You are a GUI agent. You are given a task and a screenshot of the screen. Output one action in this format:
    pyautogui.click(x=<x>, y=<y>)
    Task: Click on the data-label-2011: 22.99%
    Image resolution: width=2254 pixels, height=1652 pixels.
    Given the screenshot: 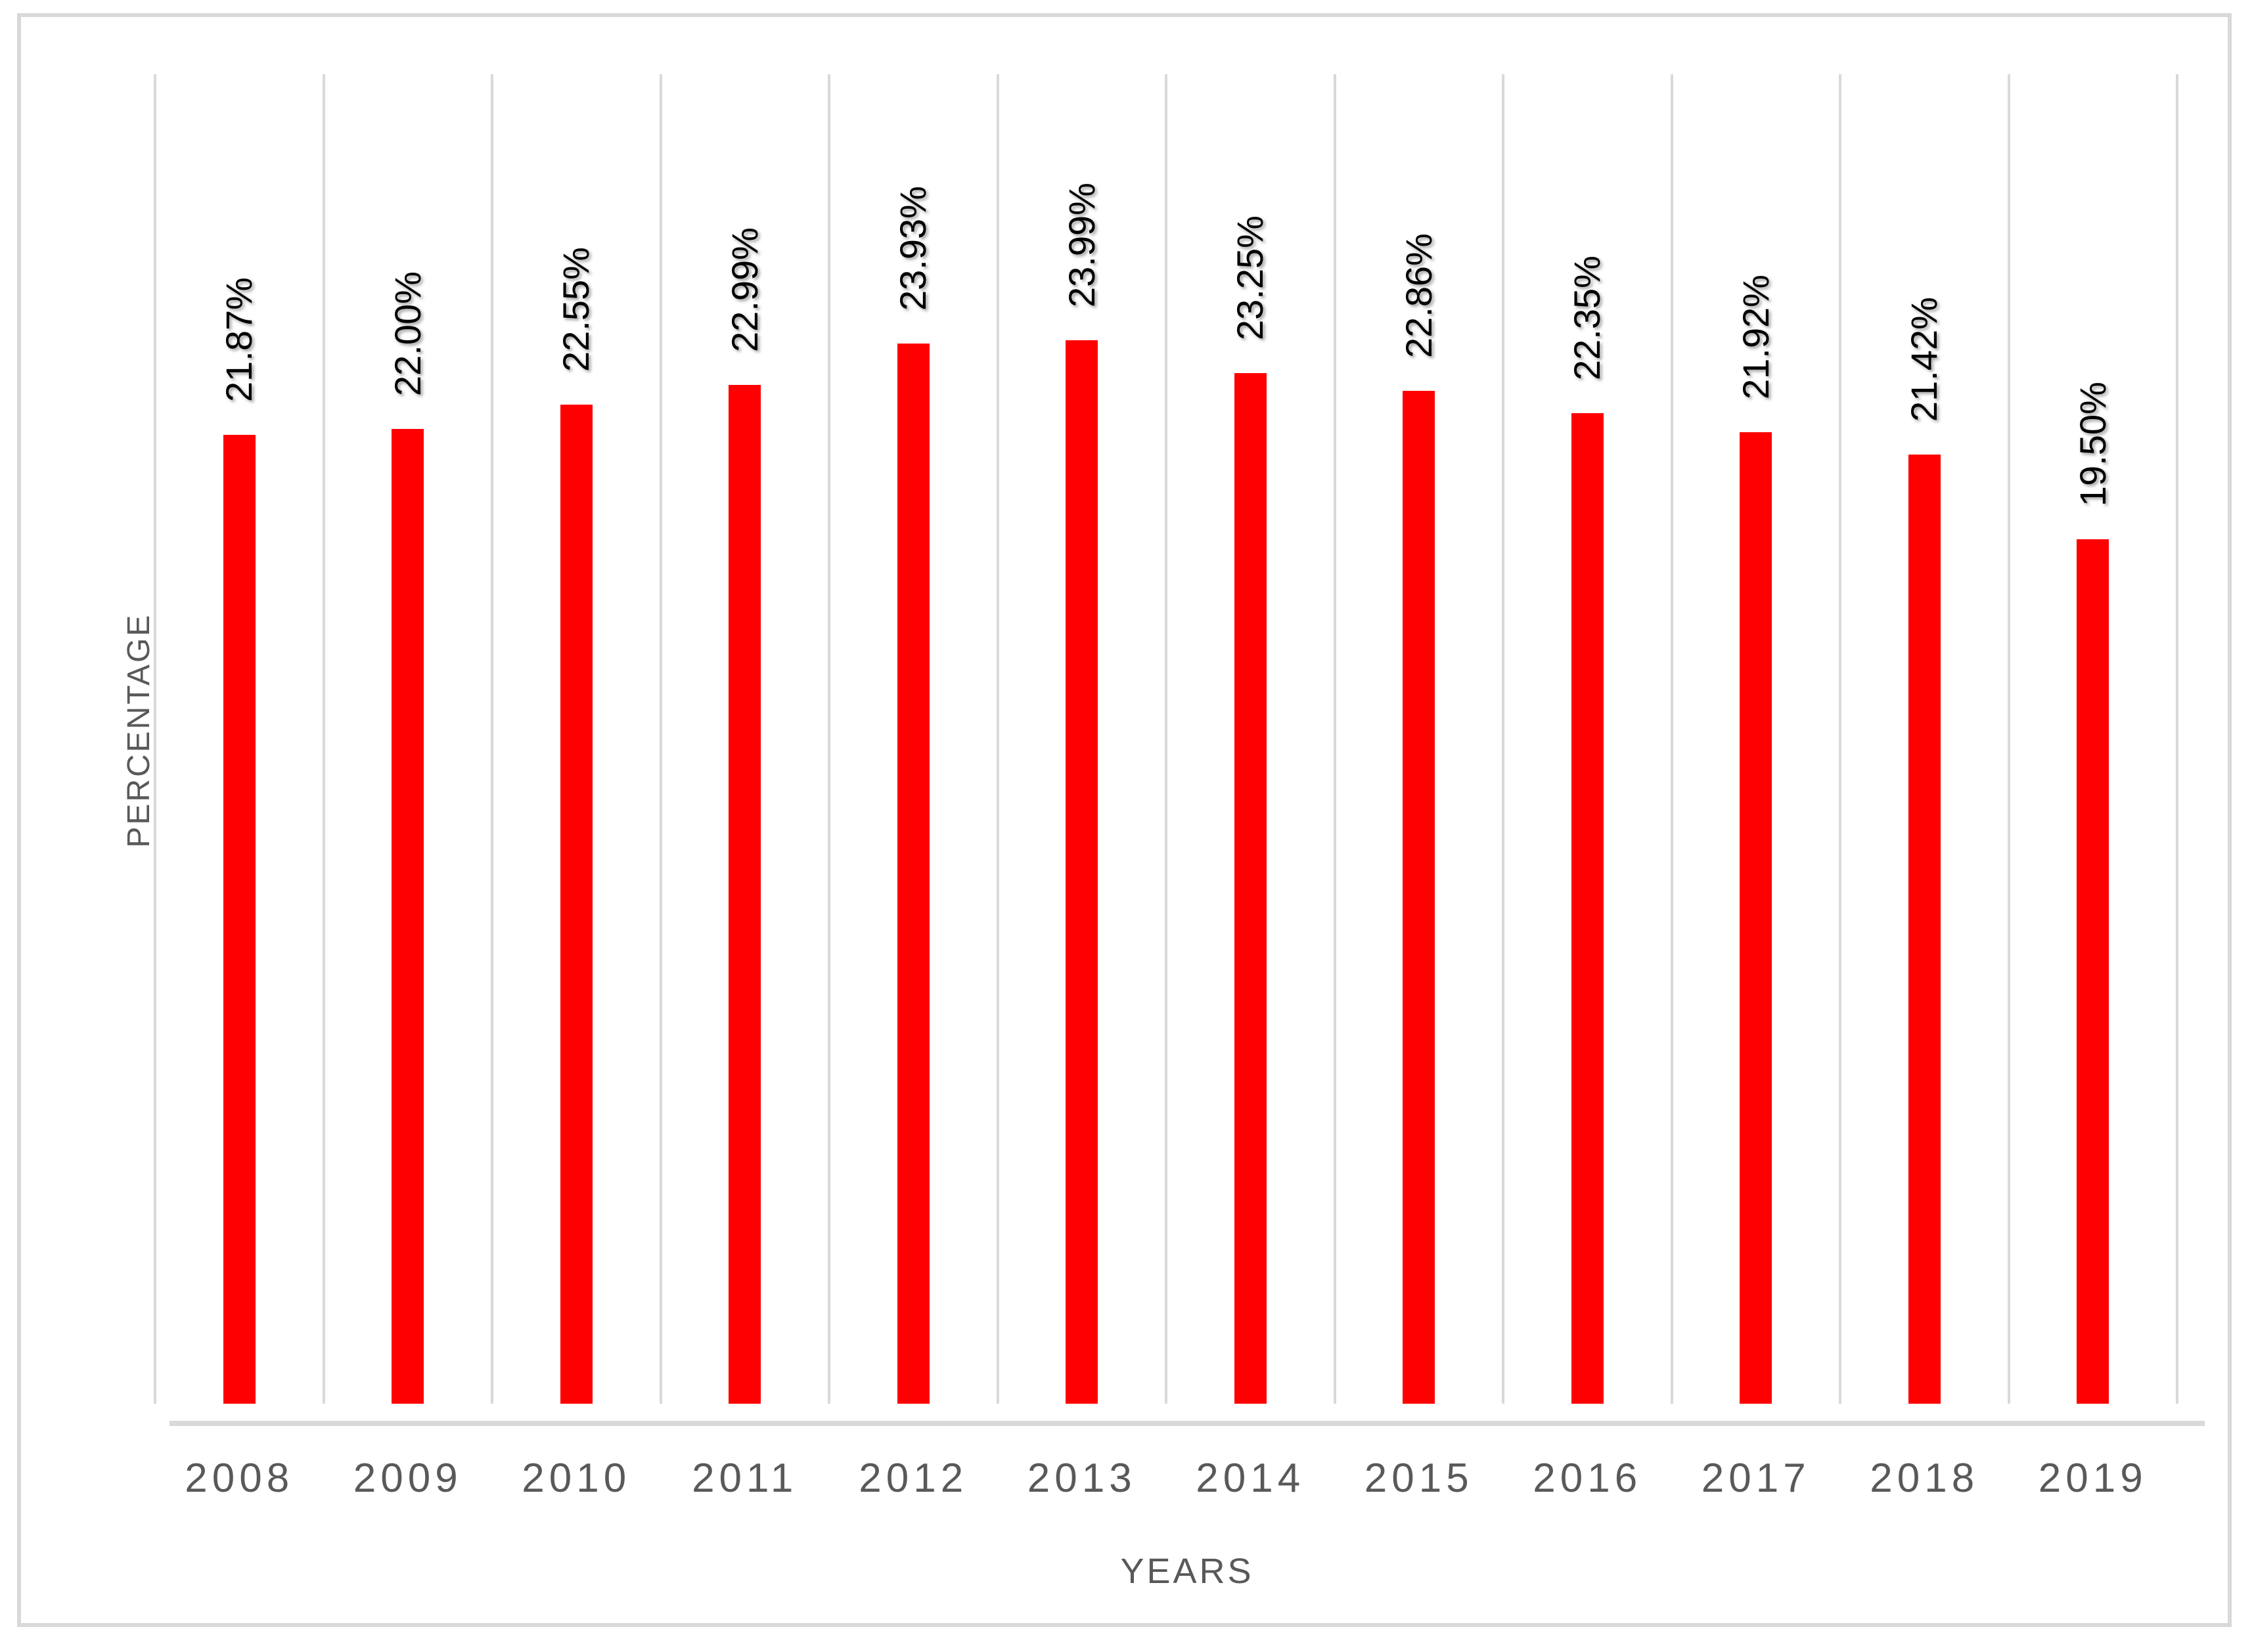 What is the action you would take?
    pyautogui.click(x=744, y=289)
    